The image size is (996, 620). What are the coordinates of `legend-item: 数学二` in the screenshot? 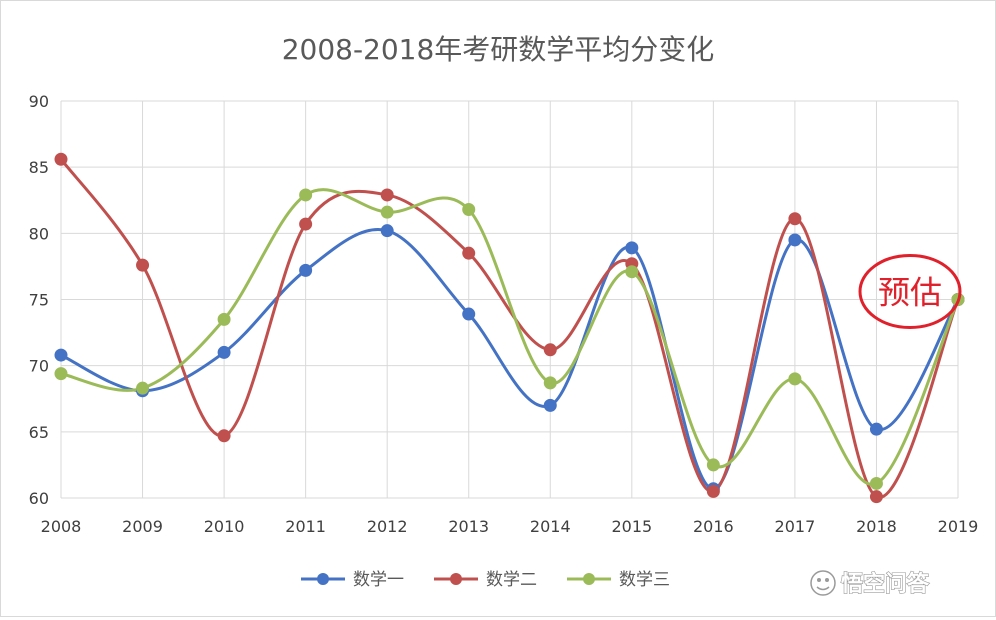 It's located at (485, 580).